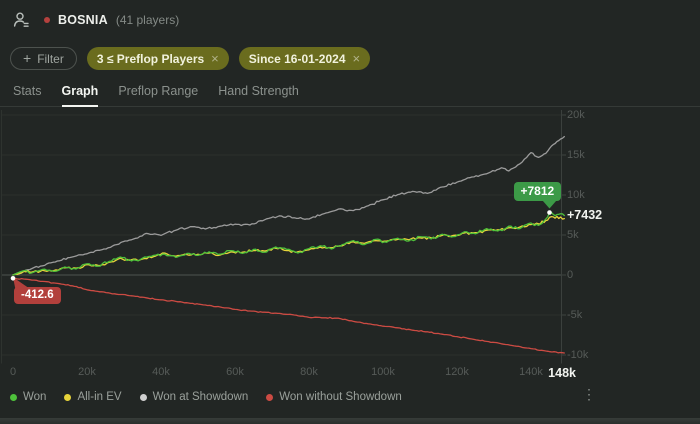 Image resolution: width=700 pixels, height=424 pixels. I want to click on x-tick-label: 60k, so click(235, 372).